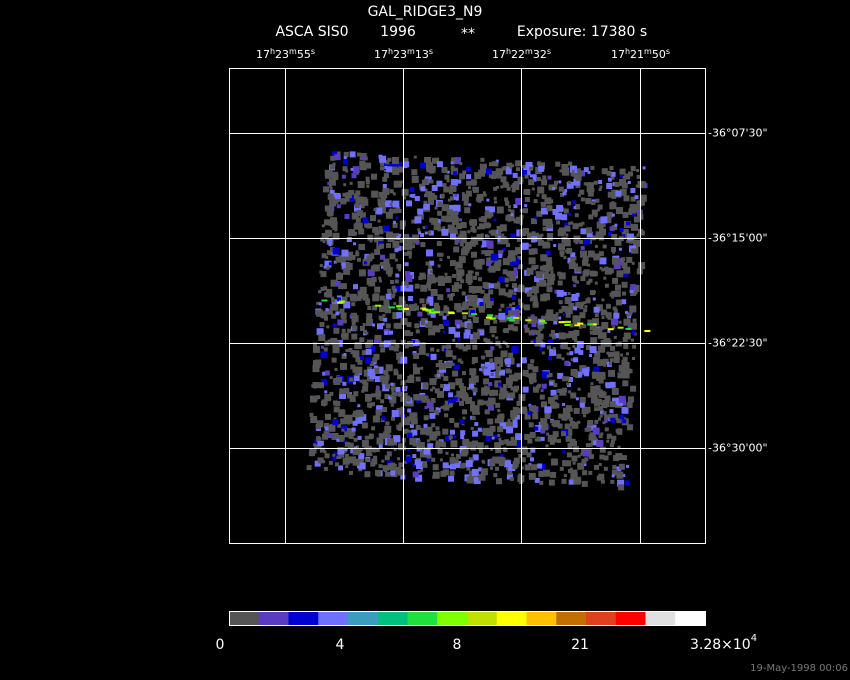 This screenshot has height=680, width=850. Describe the element at coordinates (272, 51) in the screenshot. I see `ra-unit: h` at that location.